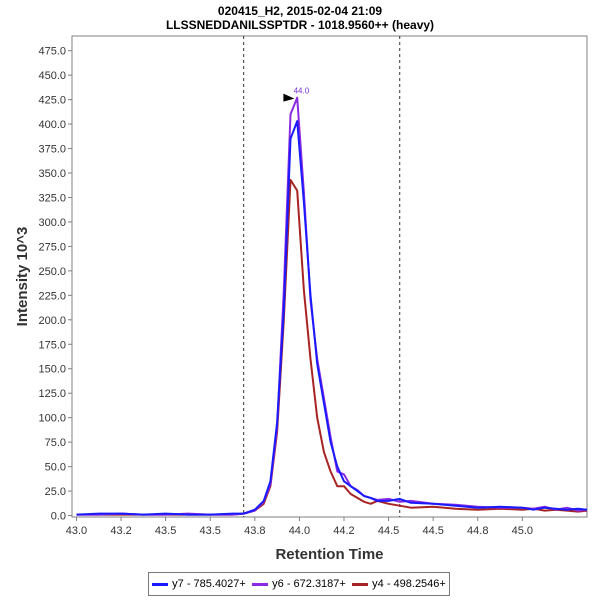  I want to click on y-tick-label: 250.0, so click(52, 272).